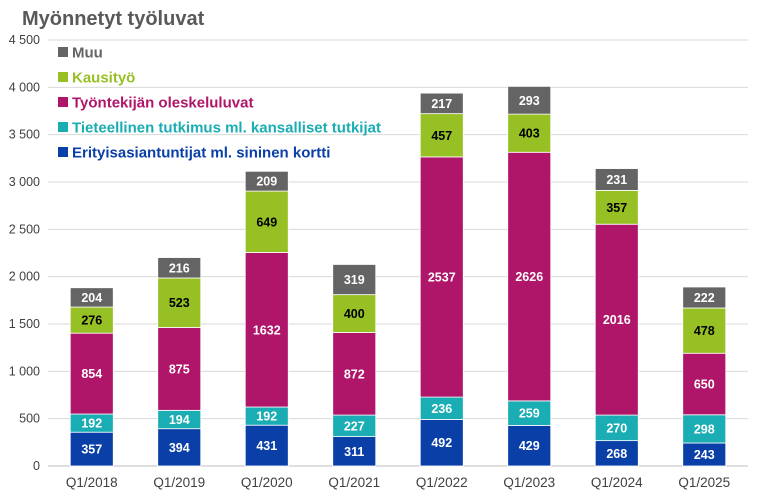  I want to click on data-label: 231, so click(616, 180).